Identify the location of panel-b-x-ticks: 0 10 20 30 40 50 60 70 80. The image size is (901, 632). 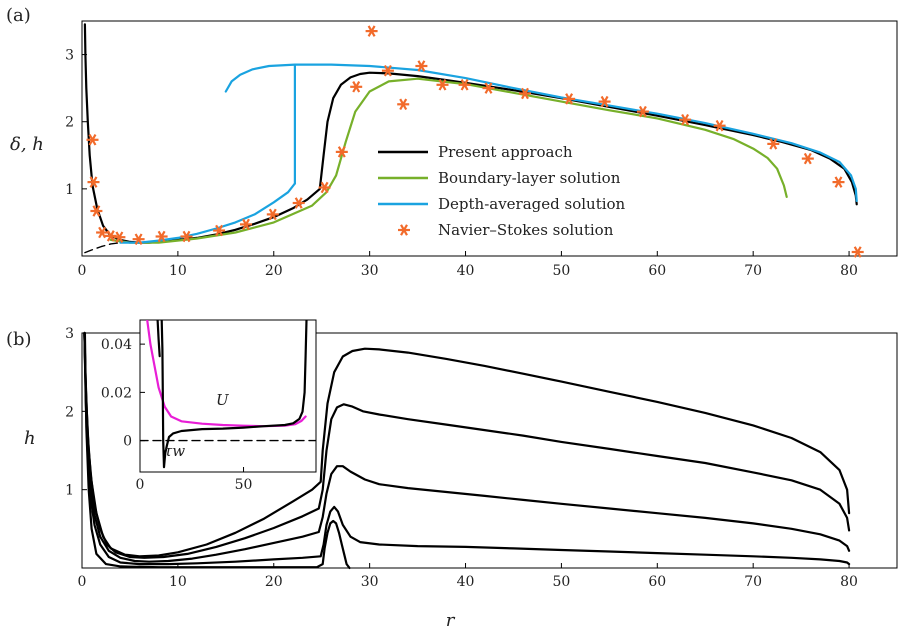
(468, 576).